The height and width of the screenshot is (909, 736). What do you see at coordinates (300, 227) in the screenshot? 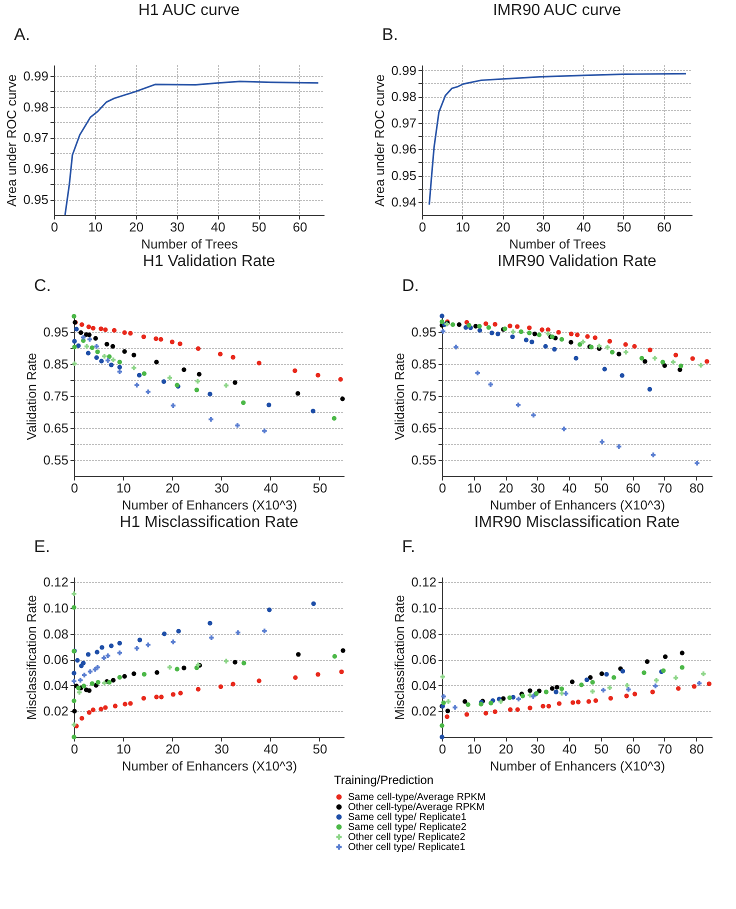
I see `x-tick-label: 60` at bounding box center [300, 227].